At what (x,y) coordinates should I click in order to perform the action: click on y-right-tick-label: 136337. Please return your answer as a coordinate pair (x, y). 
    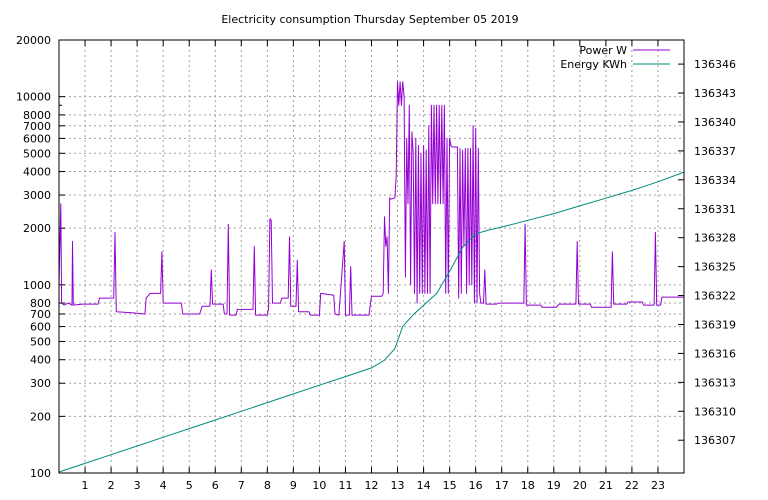
    Looking at the image, I should click on (715, 151).